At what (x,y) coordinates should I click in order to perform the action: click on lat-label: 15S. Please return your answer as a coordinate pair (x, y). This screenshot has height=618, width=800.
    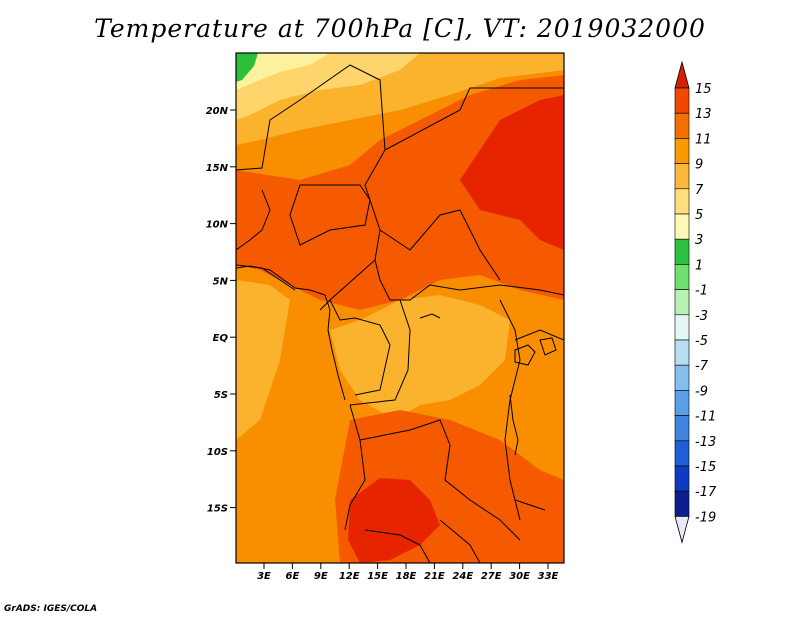
    Looking at the image, I should click on (217, 509).